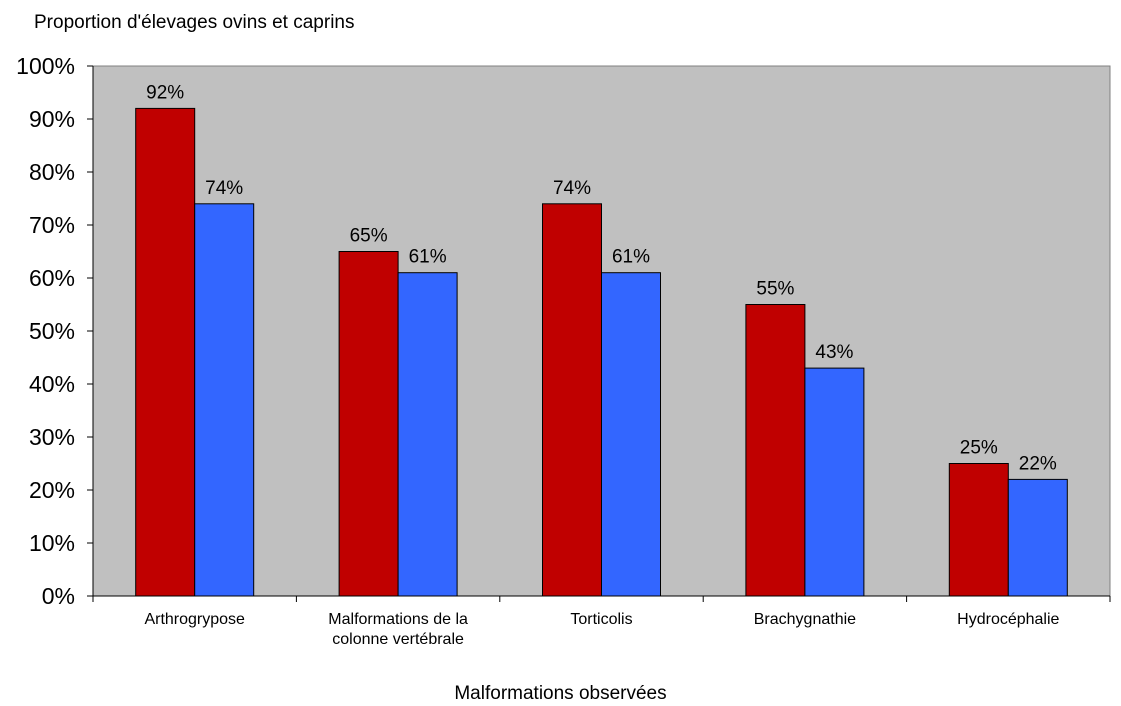 This screenshot has width=1121, height=706. I want to click on y-tick-label: 50%, so click(52, 331).